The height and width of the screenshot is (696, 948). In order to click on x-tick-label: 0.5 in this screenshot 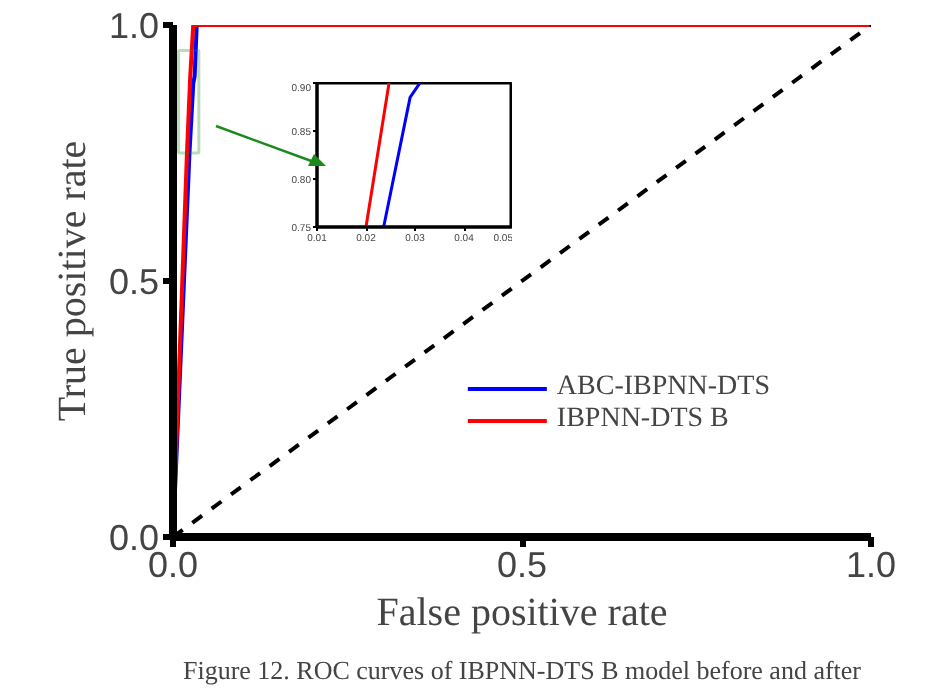, I will do `click(522, 565)`.